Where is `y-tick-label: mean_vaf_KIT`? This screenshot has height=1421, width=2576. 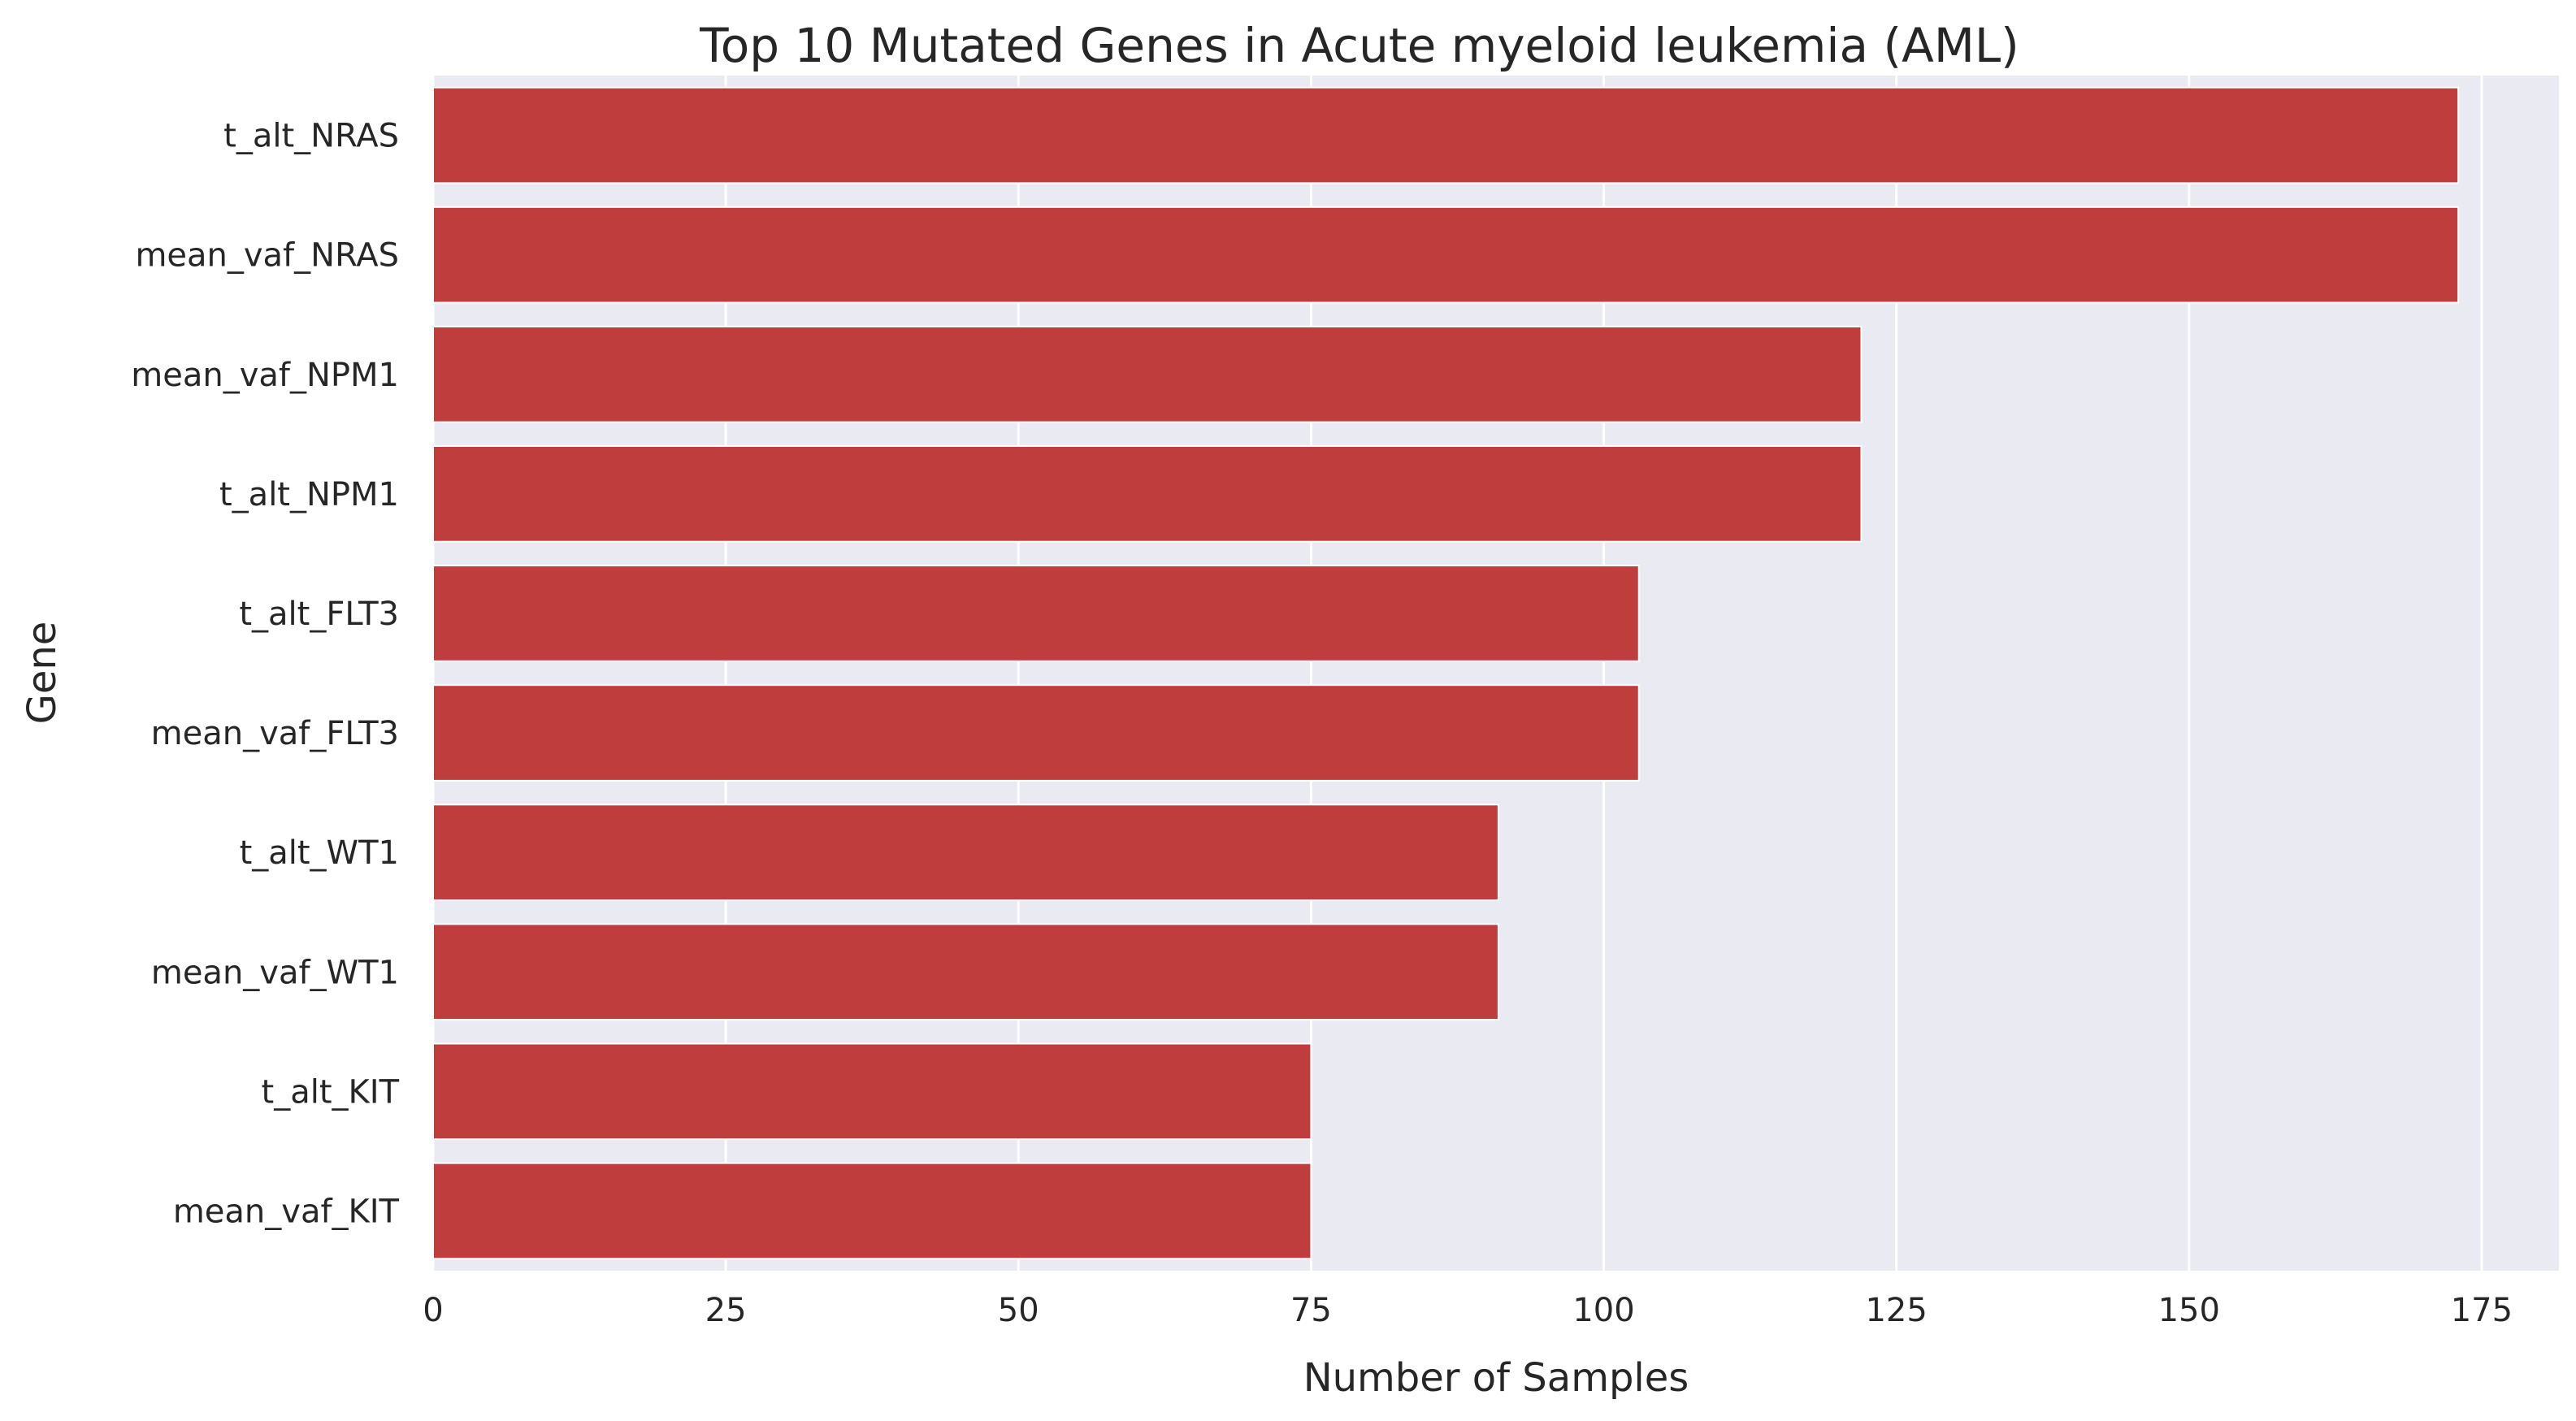 y-tick-label: mean_vaf_KIT is located at coordinates (286, 1211).